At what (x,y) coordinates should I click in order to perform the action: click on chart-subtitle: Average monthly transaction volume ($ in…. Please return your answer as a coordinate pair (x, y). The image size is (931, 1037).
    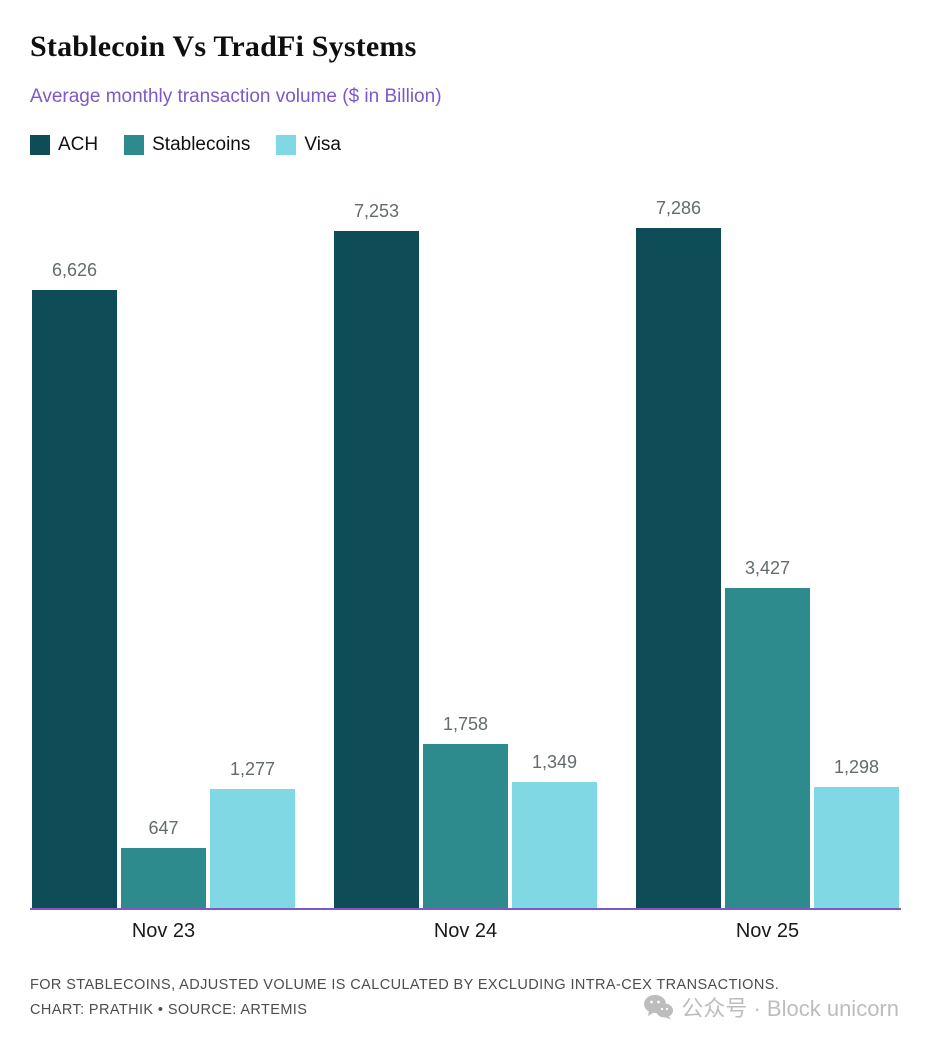
    Looking at the image, I should click on (236, 96).